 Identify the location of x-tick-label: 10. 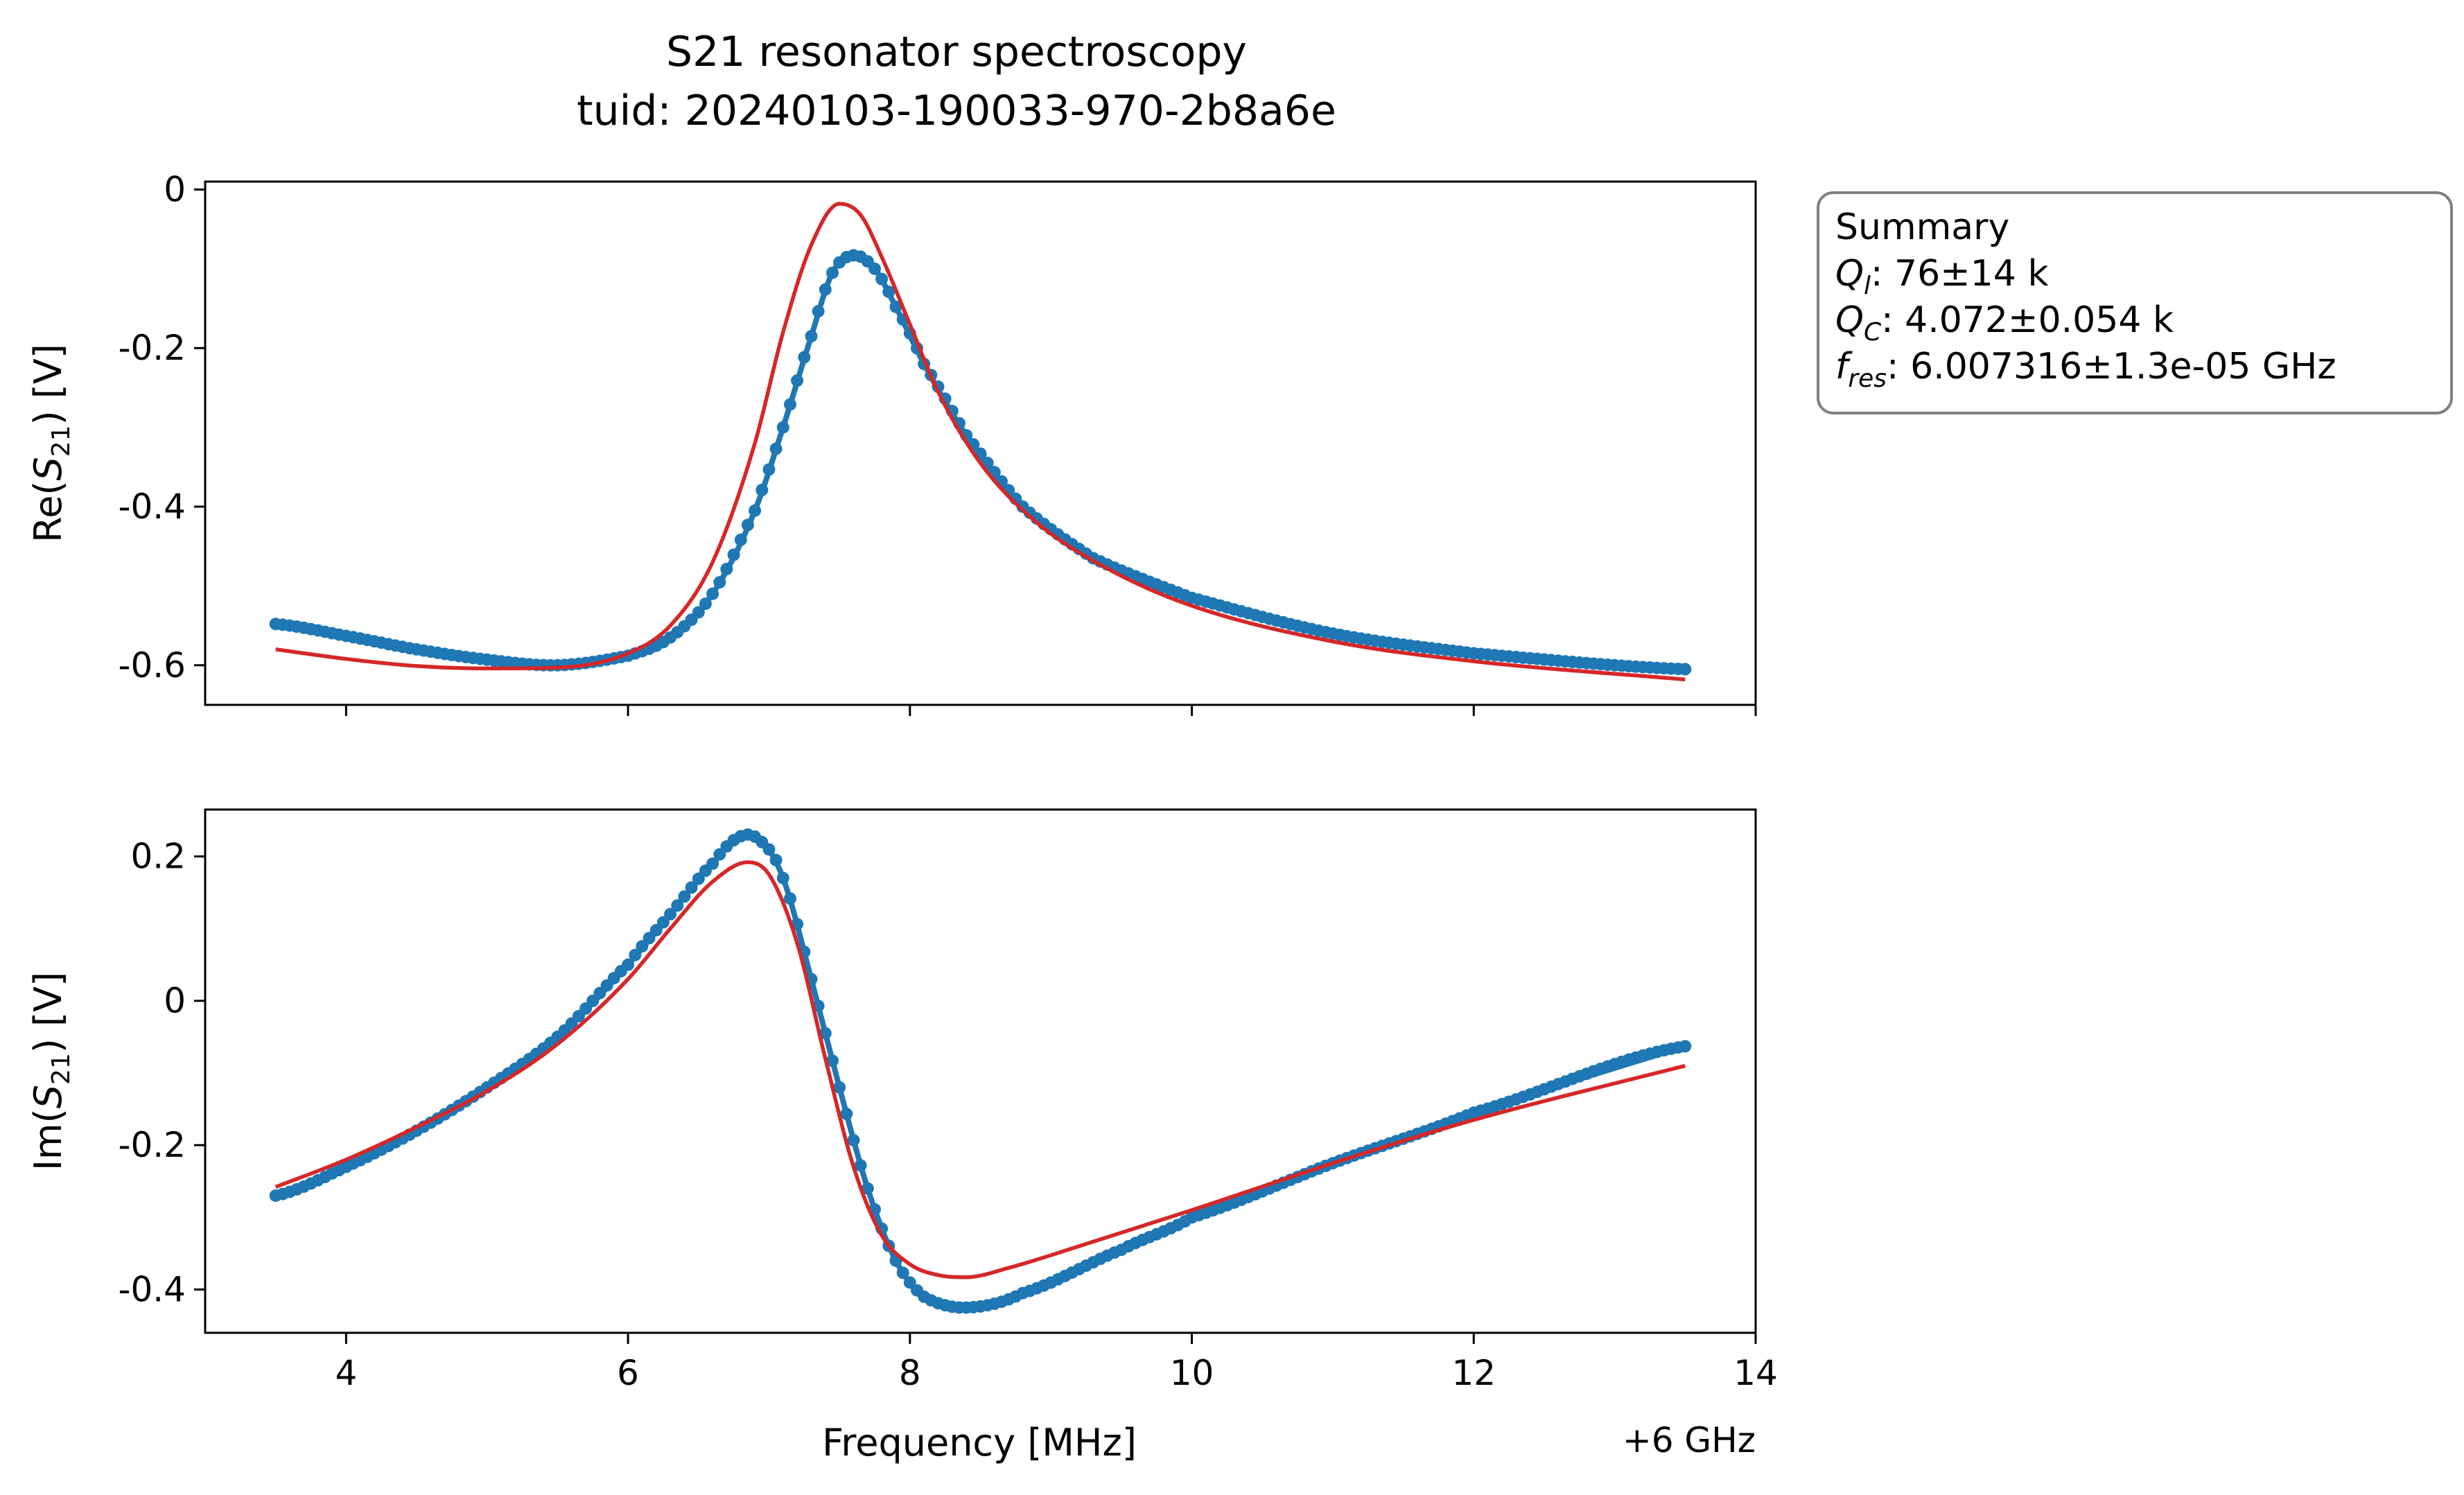
(1192, 1373).